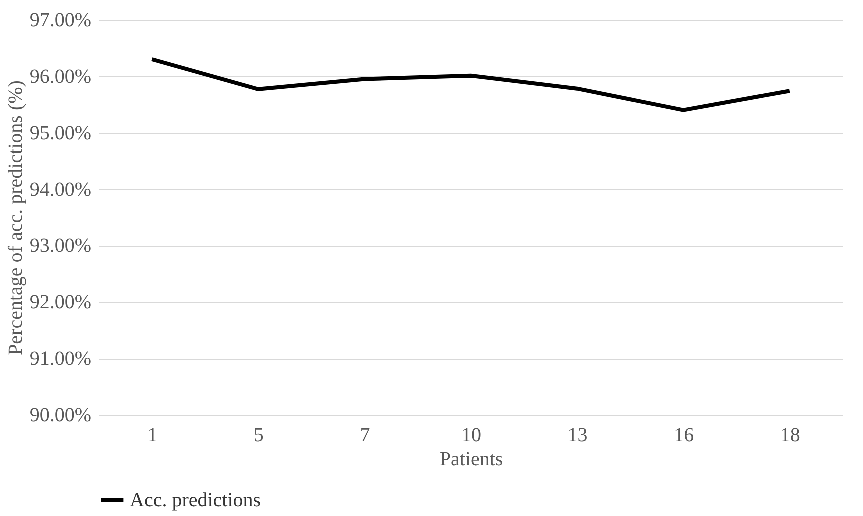 Image resolution: width=863 pixels, height=516 pixels. What do you see at coordinates (578, 435) in the screenshot?
I see `x-tick-label: 13` at bounding box center [578, 435].